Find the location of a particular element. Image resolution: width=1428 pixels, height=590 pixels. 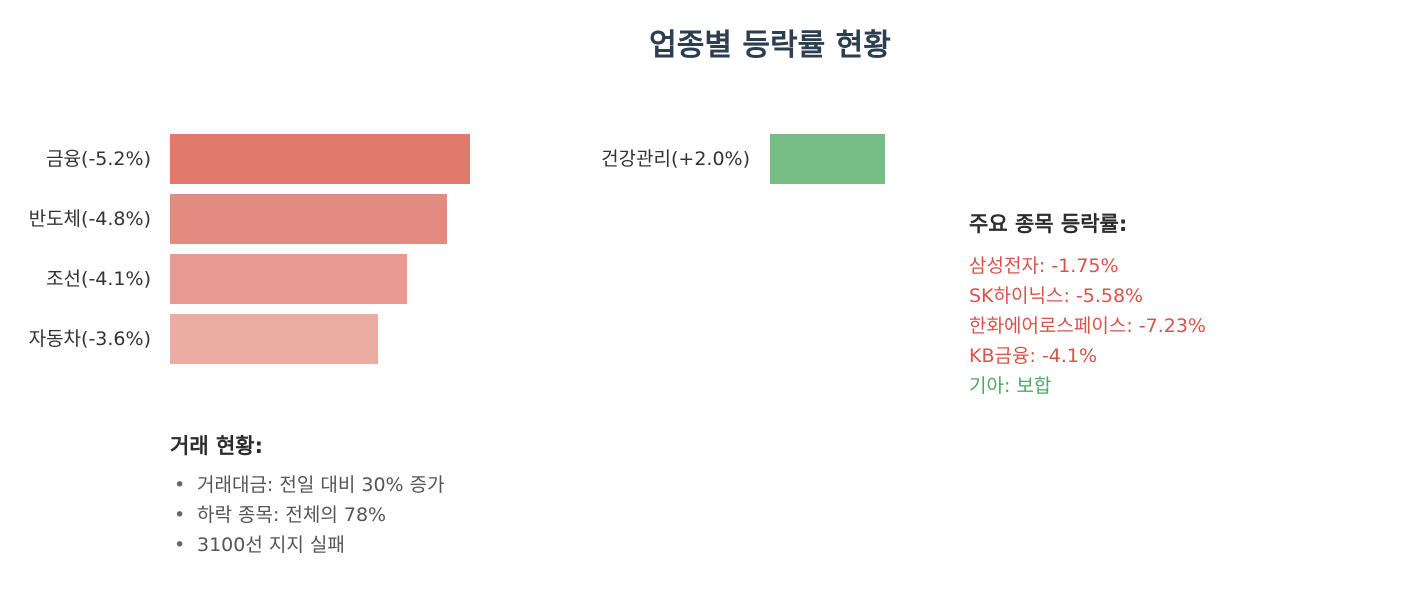

bar-label: 금융(-5.2%) is located at coordinates (98, 159).